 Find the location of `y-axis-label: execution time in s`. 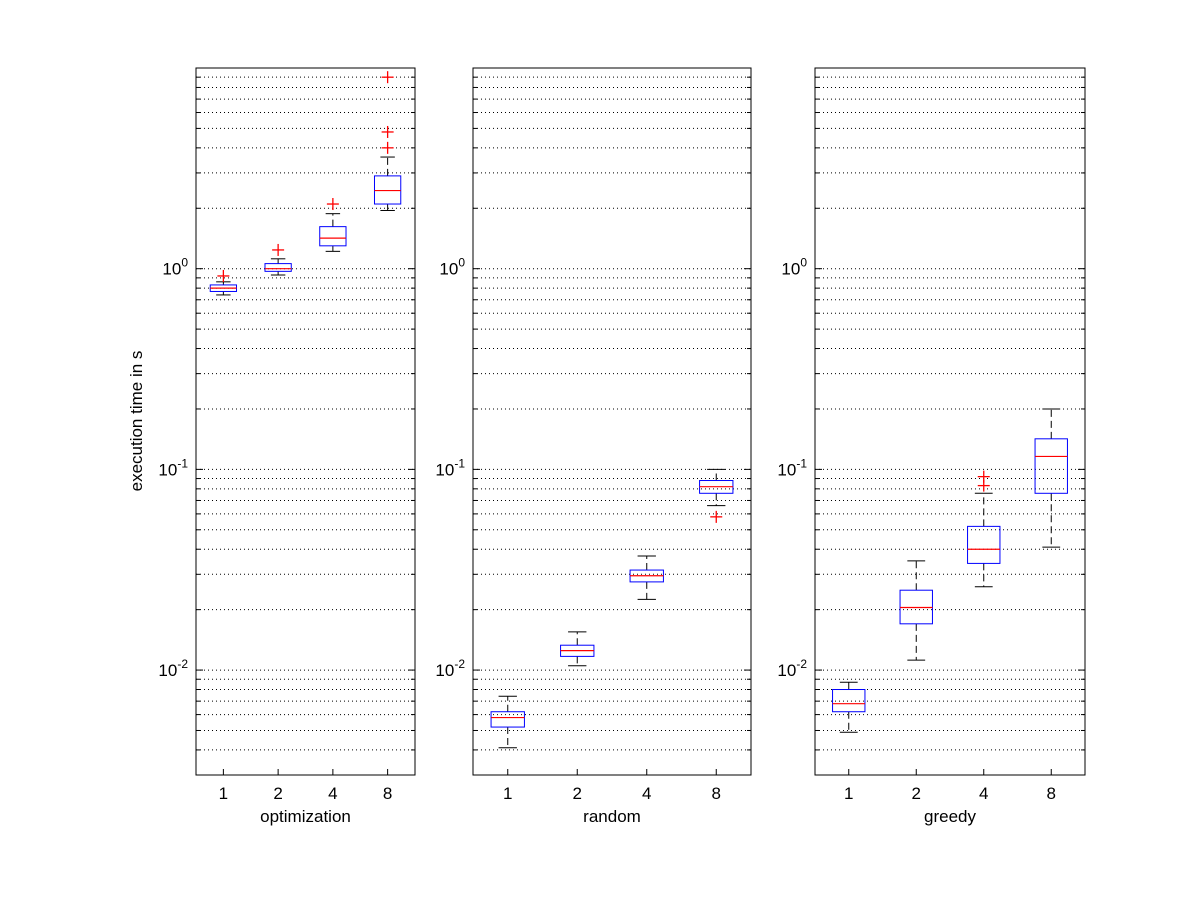

y-axis-label: execution time in s is located at coordinates (136, 421).